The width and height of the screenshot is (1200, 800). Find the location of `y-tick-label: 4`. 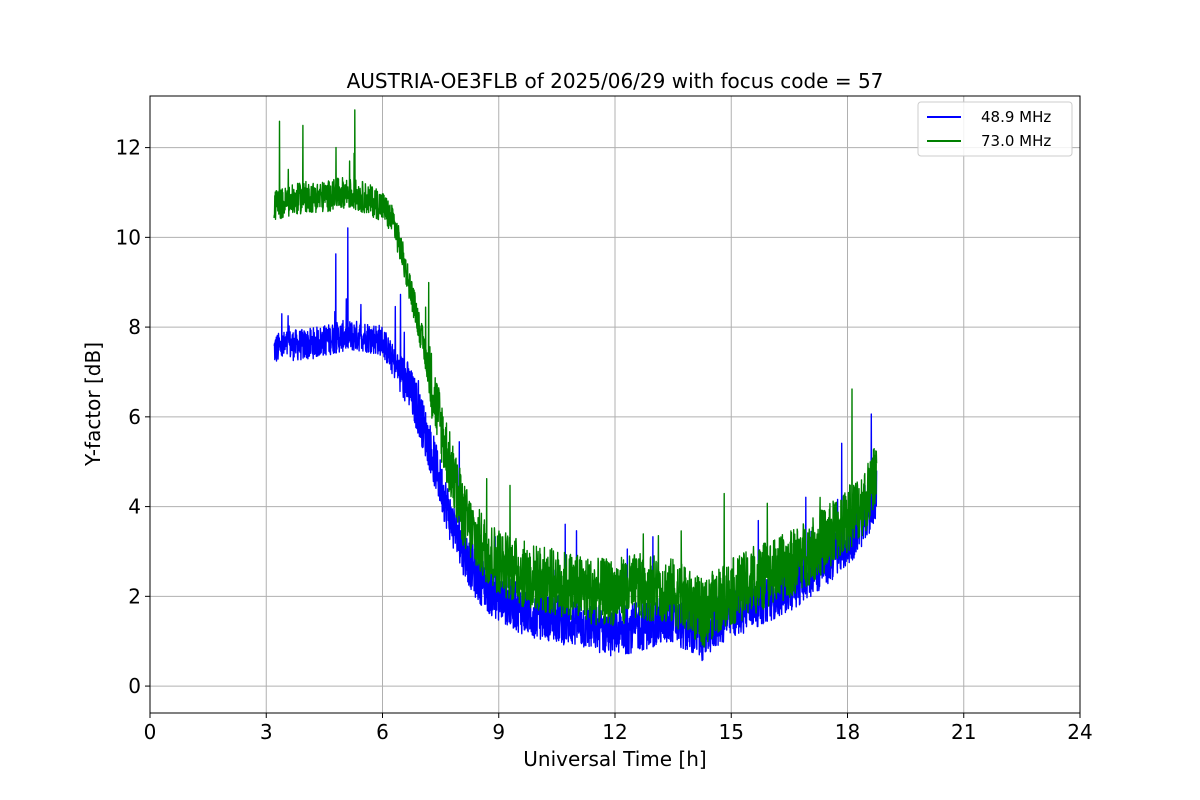

y-tick-label: 4 is located at coordinates (134, 507).